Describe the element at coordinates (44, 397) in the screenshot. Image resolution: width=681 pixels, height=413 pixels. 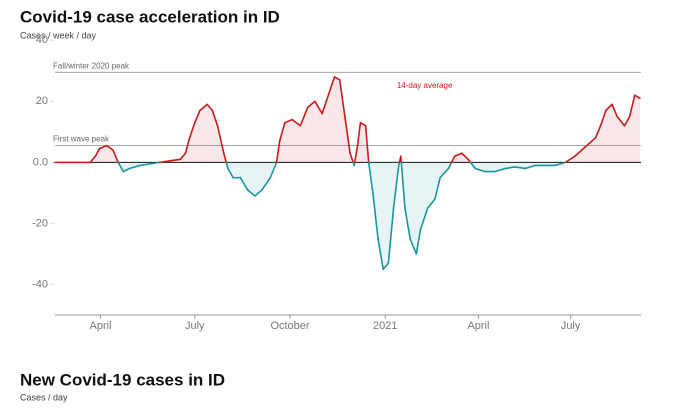
I see `chart-subtitle: Cases / day` at that location.